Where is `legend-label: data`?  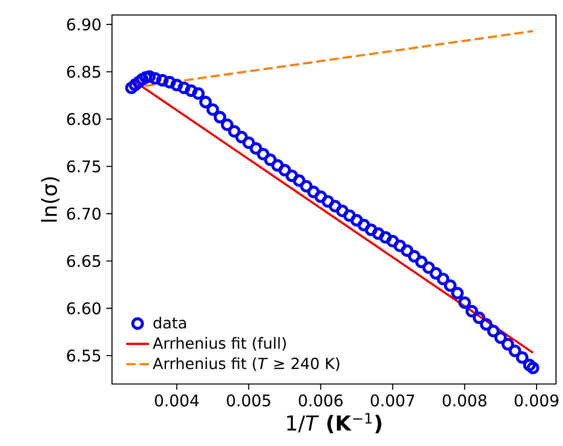 legend-label: data is located at coordinates (170, 322).